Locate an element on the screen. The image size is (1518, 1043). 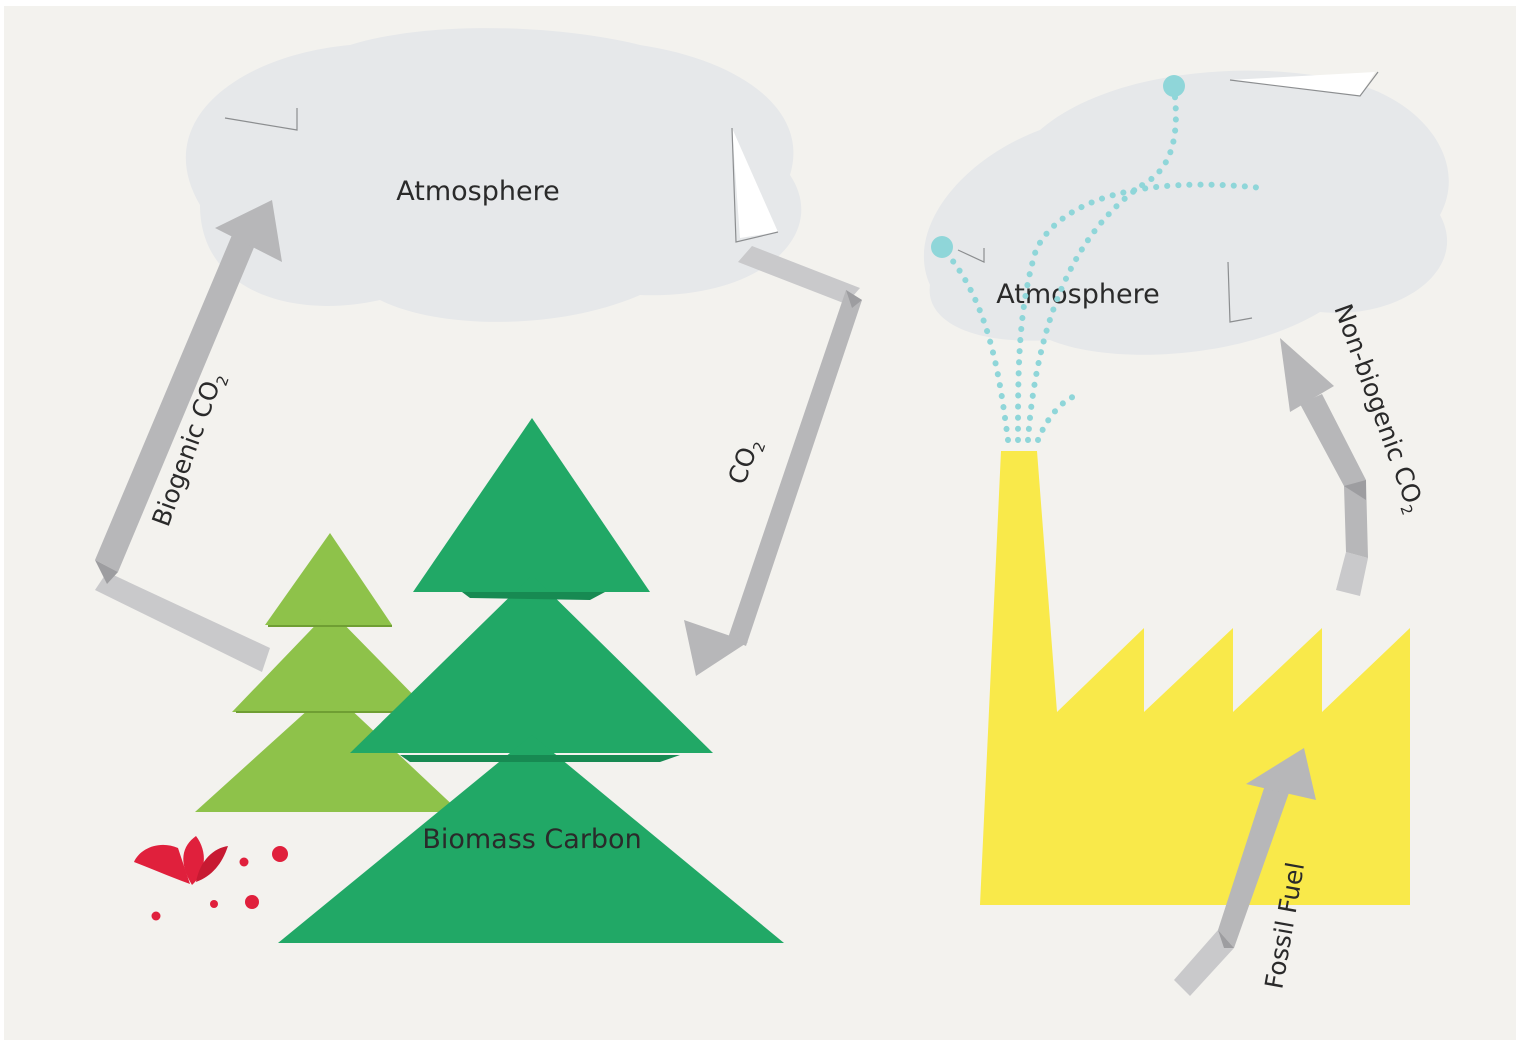
left-atmosphere-cloud is located at coordinates (493, 175).